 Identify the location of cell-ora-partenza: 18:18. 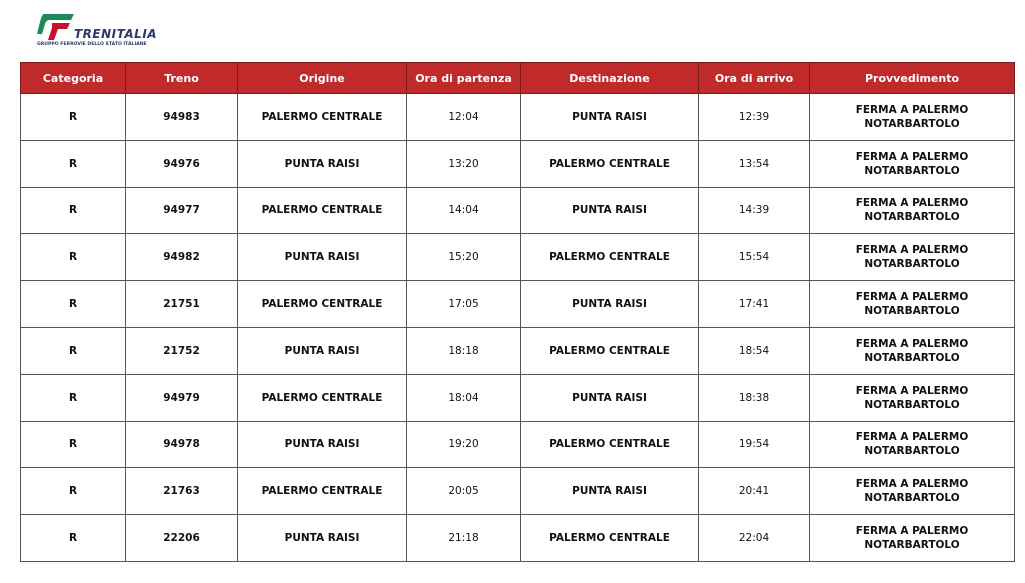
(463, 350).